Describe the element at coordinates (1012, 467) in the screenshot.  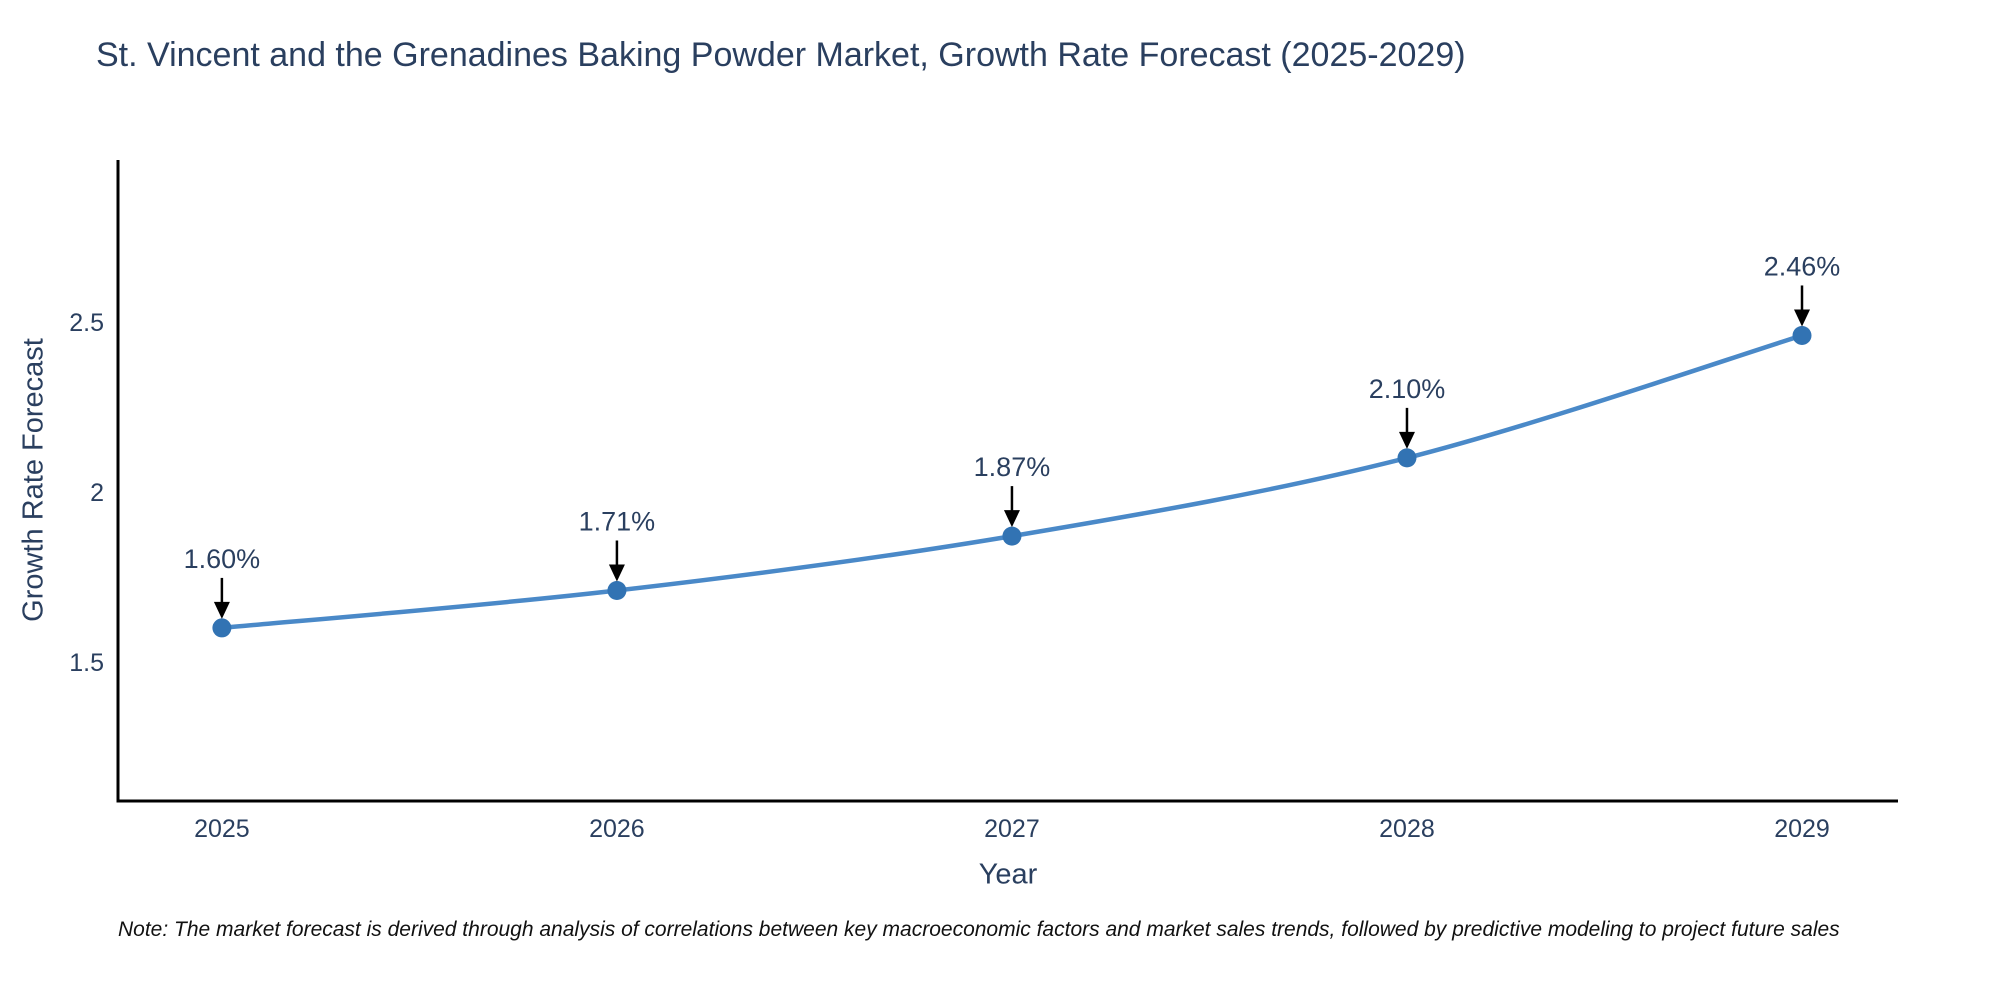
I see `annotation-label: 1.87%` at that location.